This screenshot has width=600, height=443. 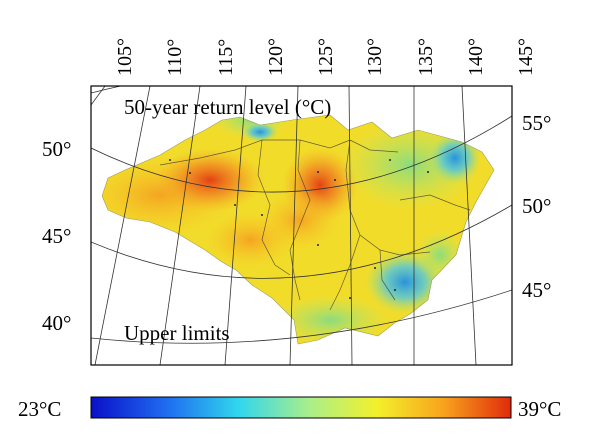 What do you see at coordinates (536, 290) in the screenshot?
I see `lat-label-right-45: 45°` at bounding box center [536, 290].